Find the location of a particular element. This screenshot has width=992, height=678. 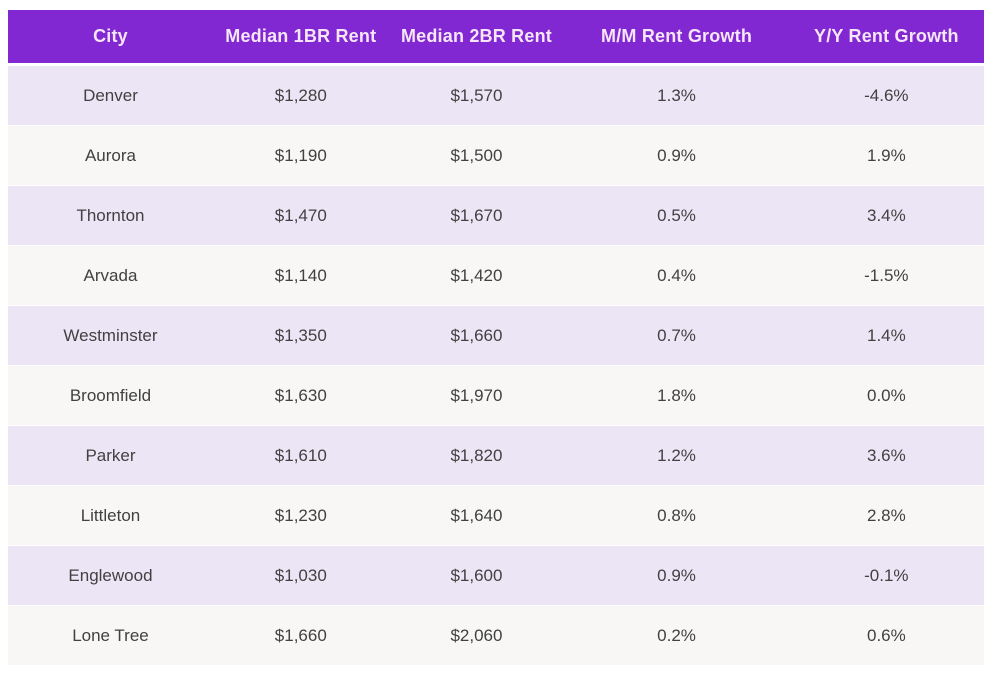

cell-1br-rent: $1,140 is located at coordinates (300, 275).